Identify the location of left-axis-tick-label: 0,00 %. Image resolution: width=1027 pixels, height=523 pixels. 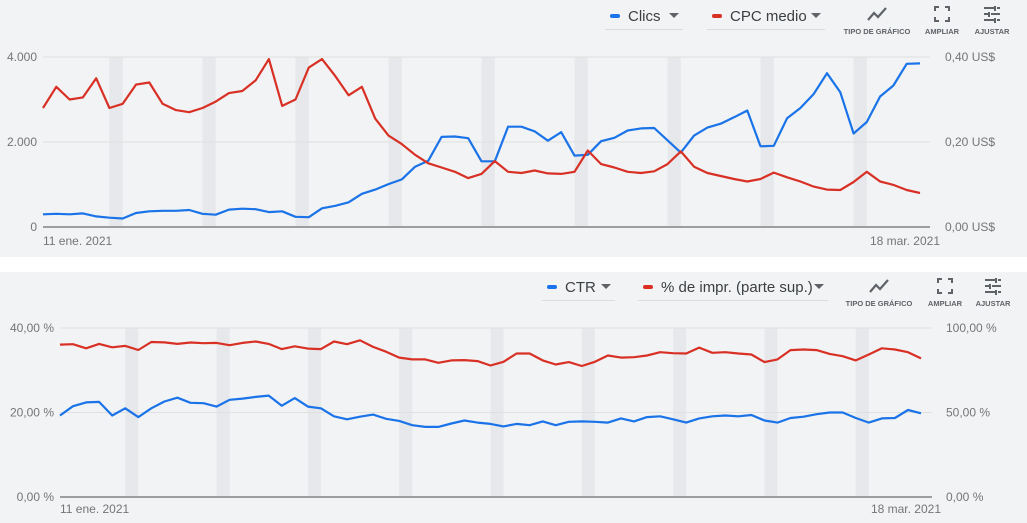
(36, 497).